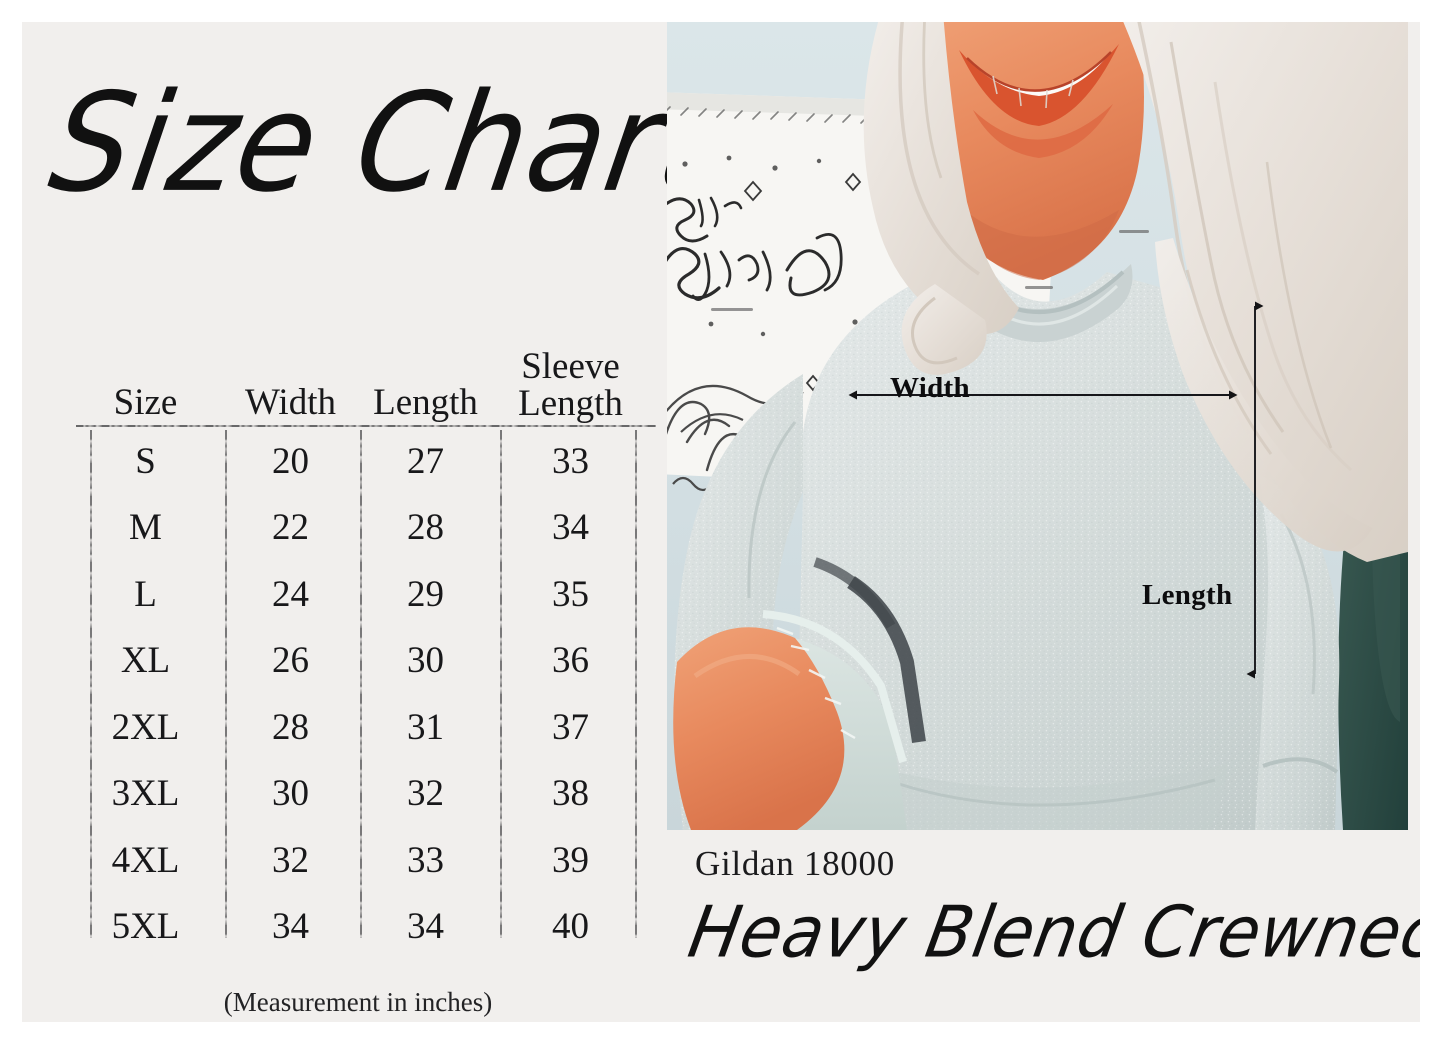  What do you see at coordinates (382, 143) in the screenshot?
I see `page-title: Size Chart` at bounding box center [382, 143].